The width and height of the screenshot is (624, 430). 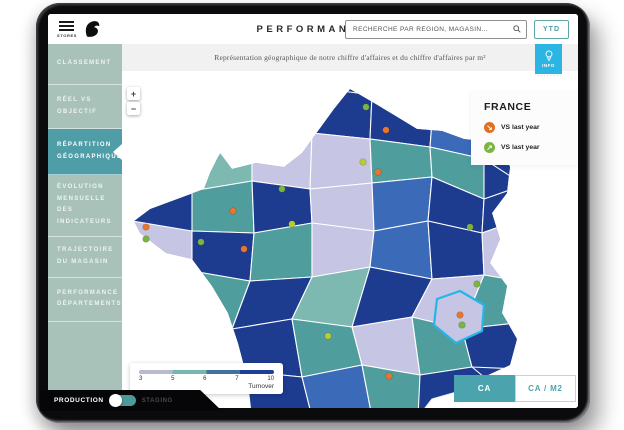 What do you see at coordinates (508, 107) in the screenshot?
I see `region-title: FRANCE` at bounding box center [508, 107].